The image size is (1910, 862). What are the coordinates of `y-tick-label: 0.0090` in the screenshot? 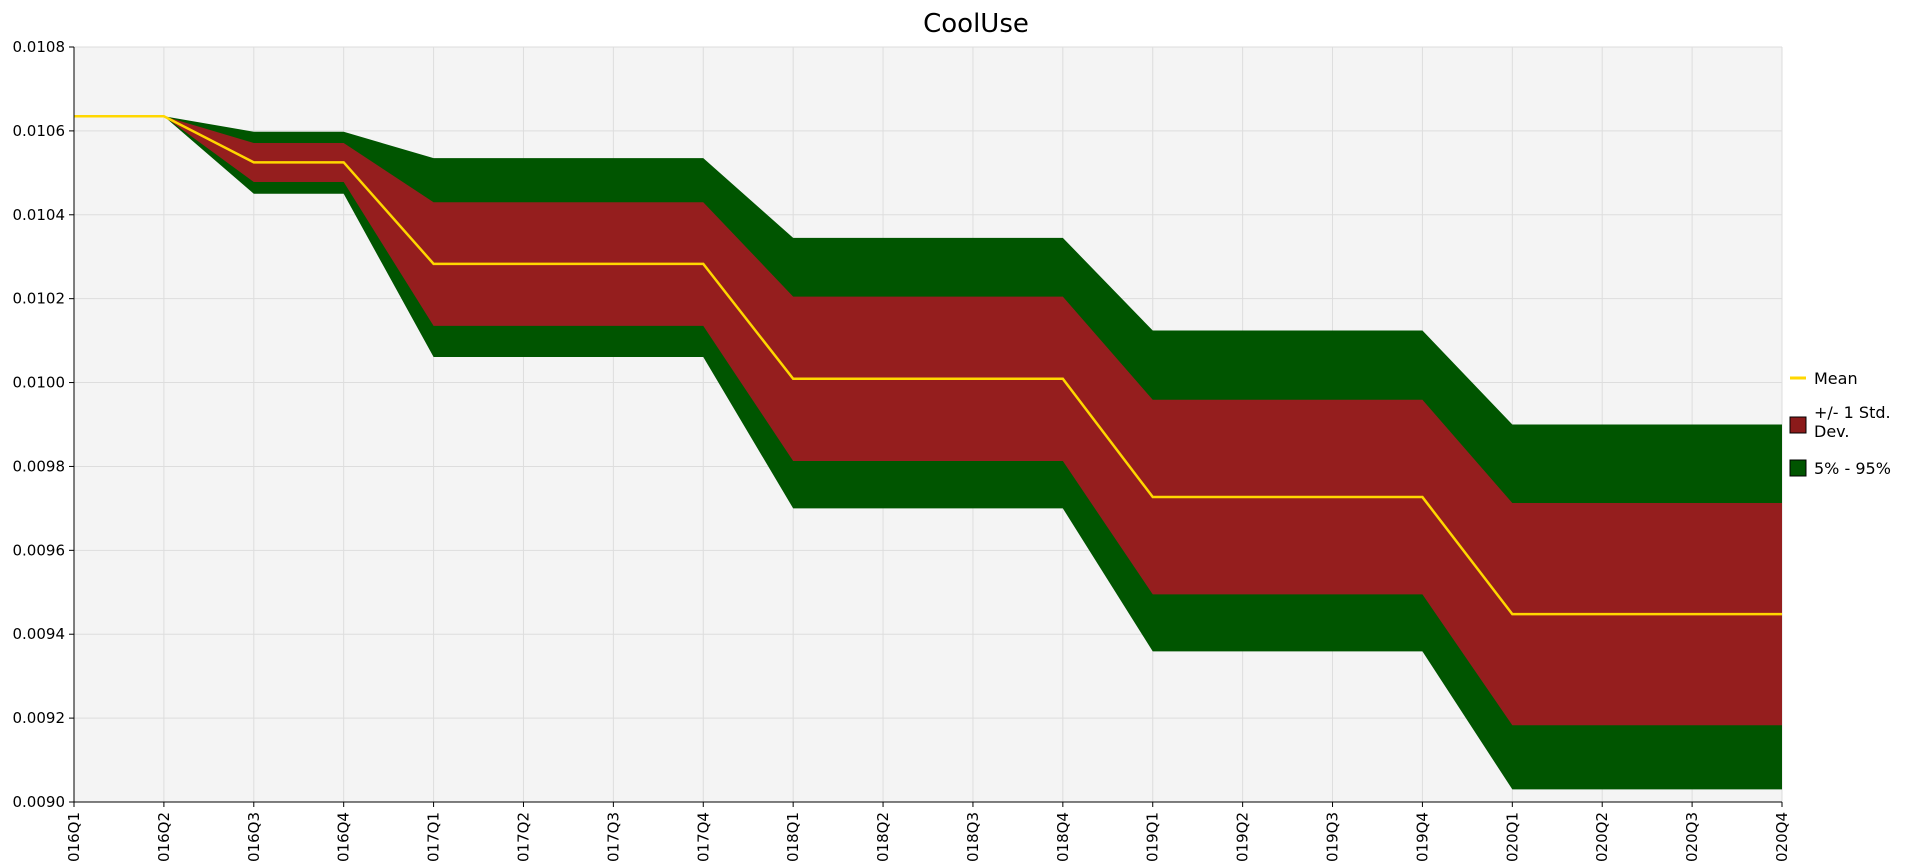 It's located at (39, 802).